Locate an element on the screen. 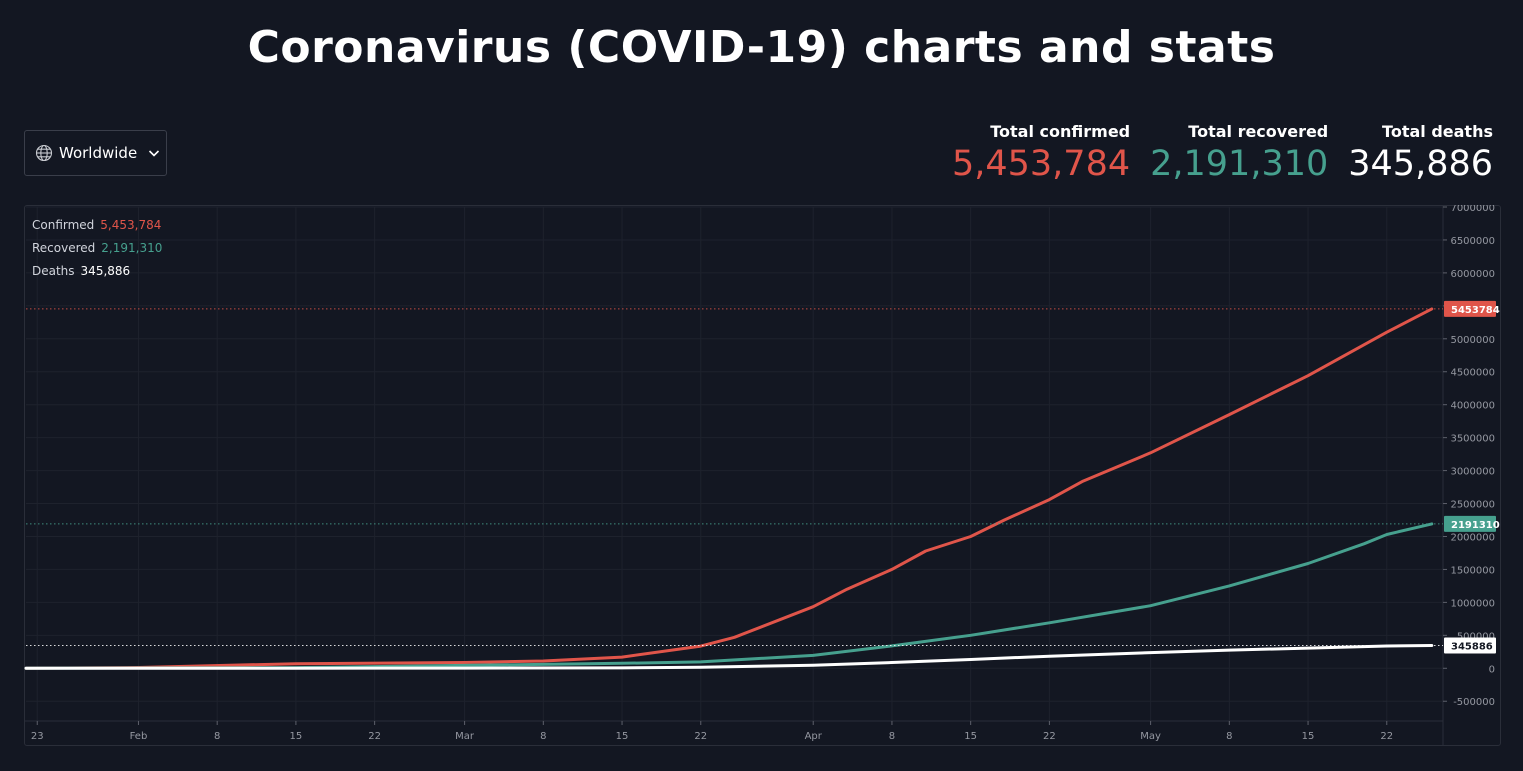 This screenshot has height=771, width=1523. legend-item-recovered: Recovered 2,191,310 is located at coordinates (97, 248).